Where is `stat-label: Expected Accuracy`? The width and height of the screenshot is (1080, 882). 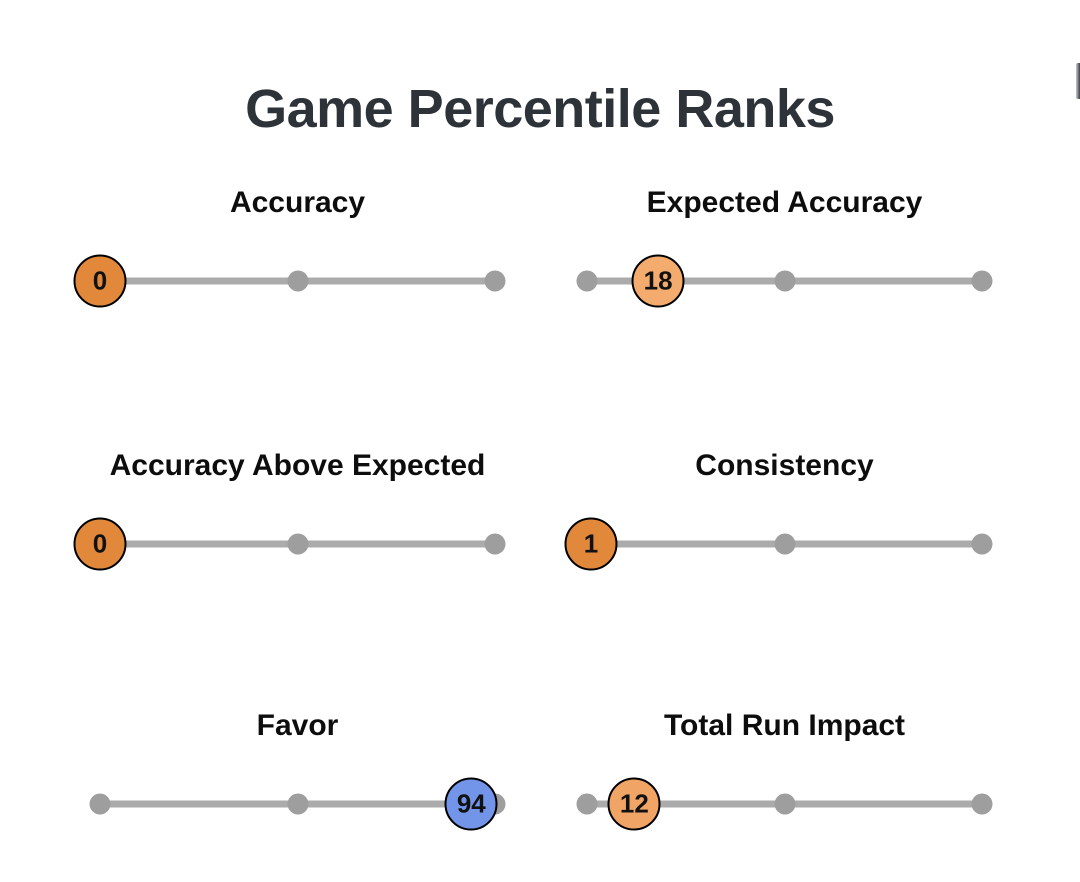 stat-label: Expected Accuracy is located at coordinates (784, 202).